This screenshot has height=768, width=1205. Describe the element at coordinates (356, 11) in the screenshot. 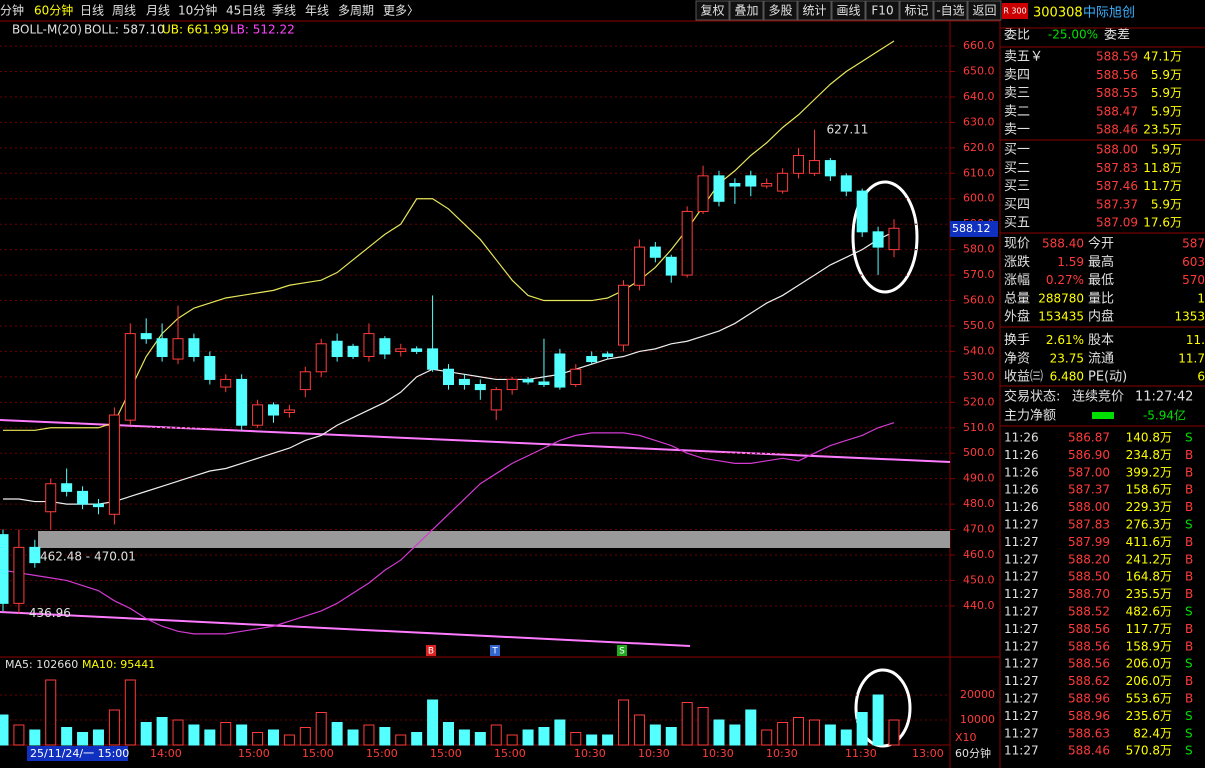

I see `period-tab: 多周期` at that location.